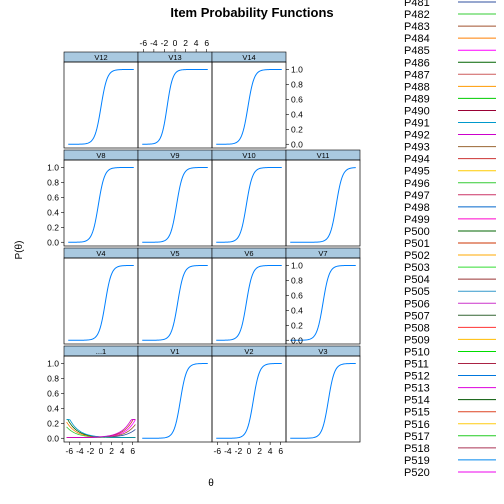  I want to click on panel-V13: V13, so click(175, 100).